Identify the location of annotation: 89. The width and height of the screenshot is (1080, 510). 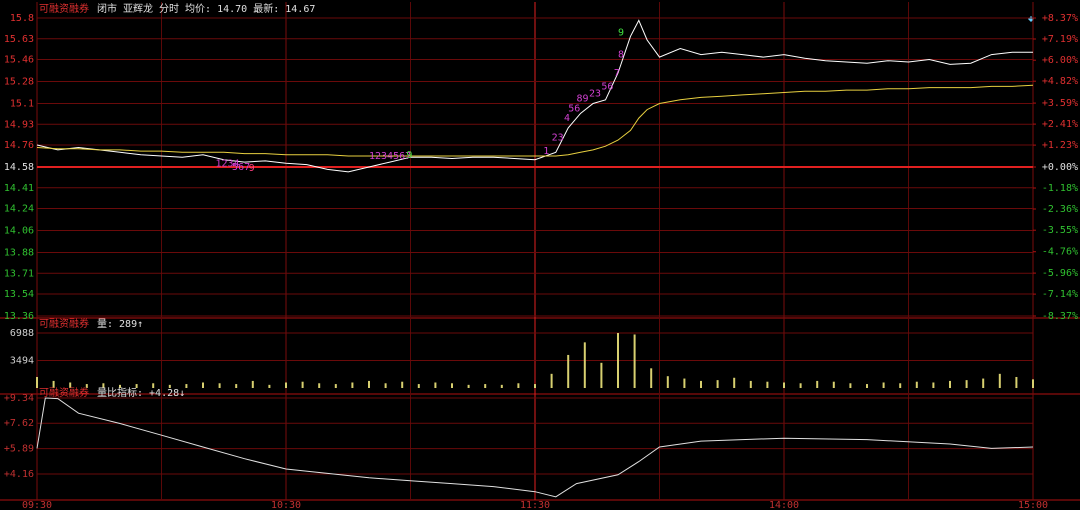
(583, 99).